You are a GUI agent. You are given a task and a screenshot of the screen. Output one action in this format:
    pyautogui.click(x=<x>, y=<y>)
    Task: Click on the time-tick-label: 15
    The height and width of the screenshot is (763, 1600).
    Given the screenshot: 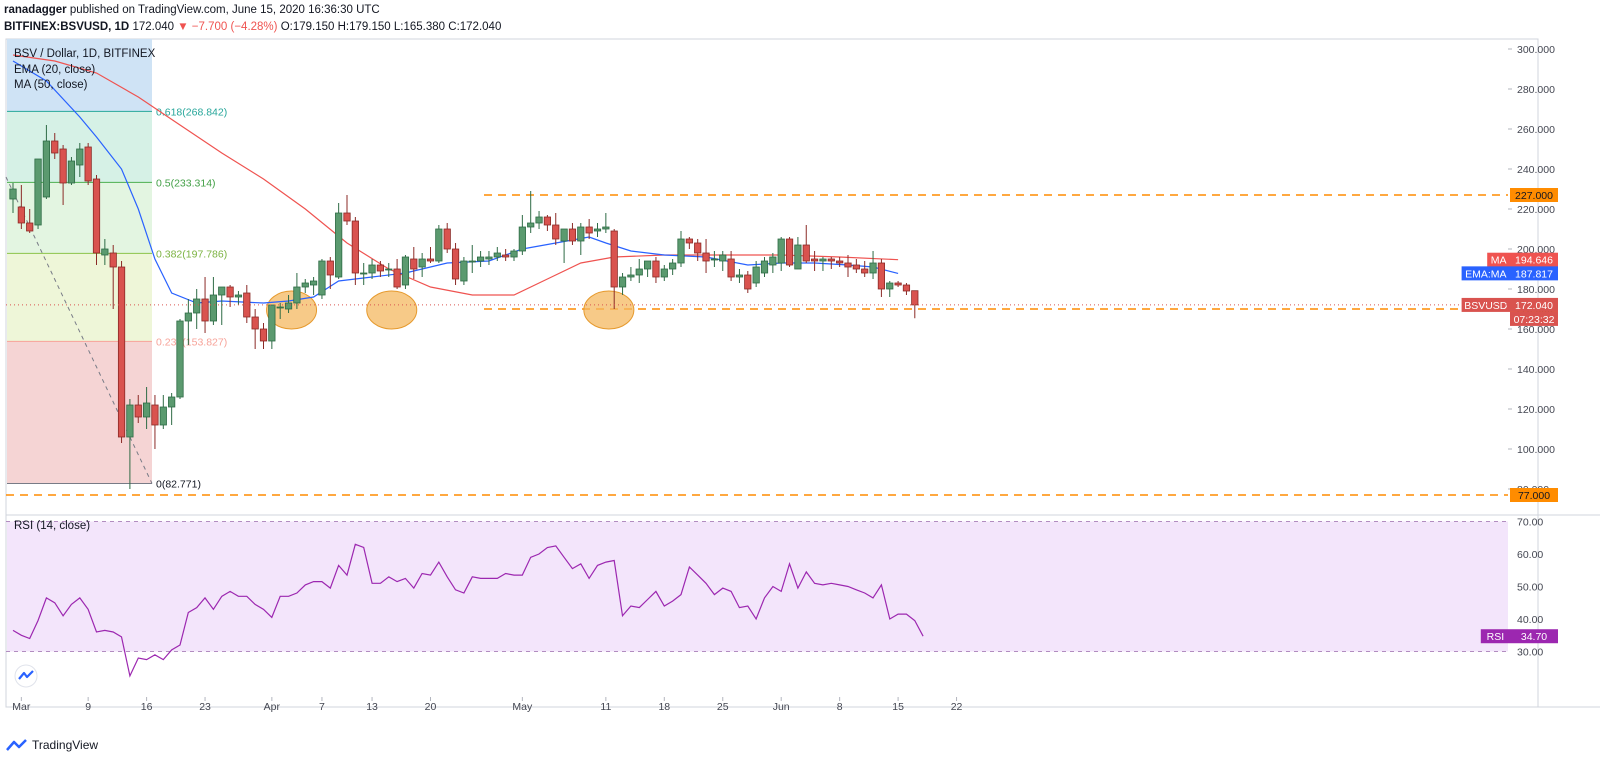 What is the action you would take?
    pyautogui.click(x=898, y=707)
    